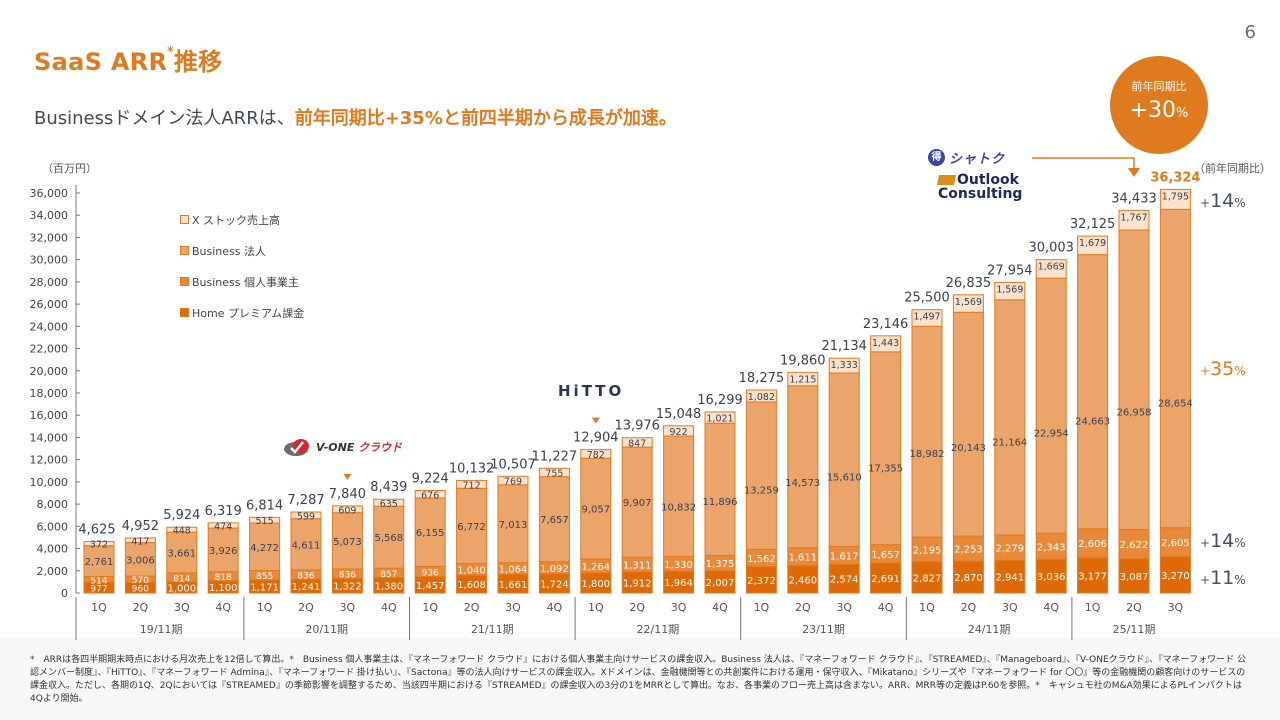  What do you see at coordinates (554, 473) in the screenshot?
I see `bar-segment-label: 755` at bounding box center [554, 473].